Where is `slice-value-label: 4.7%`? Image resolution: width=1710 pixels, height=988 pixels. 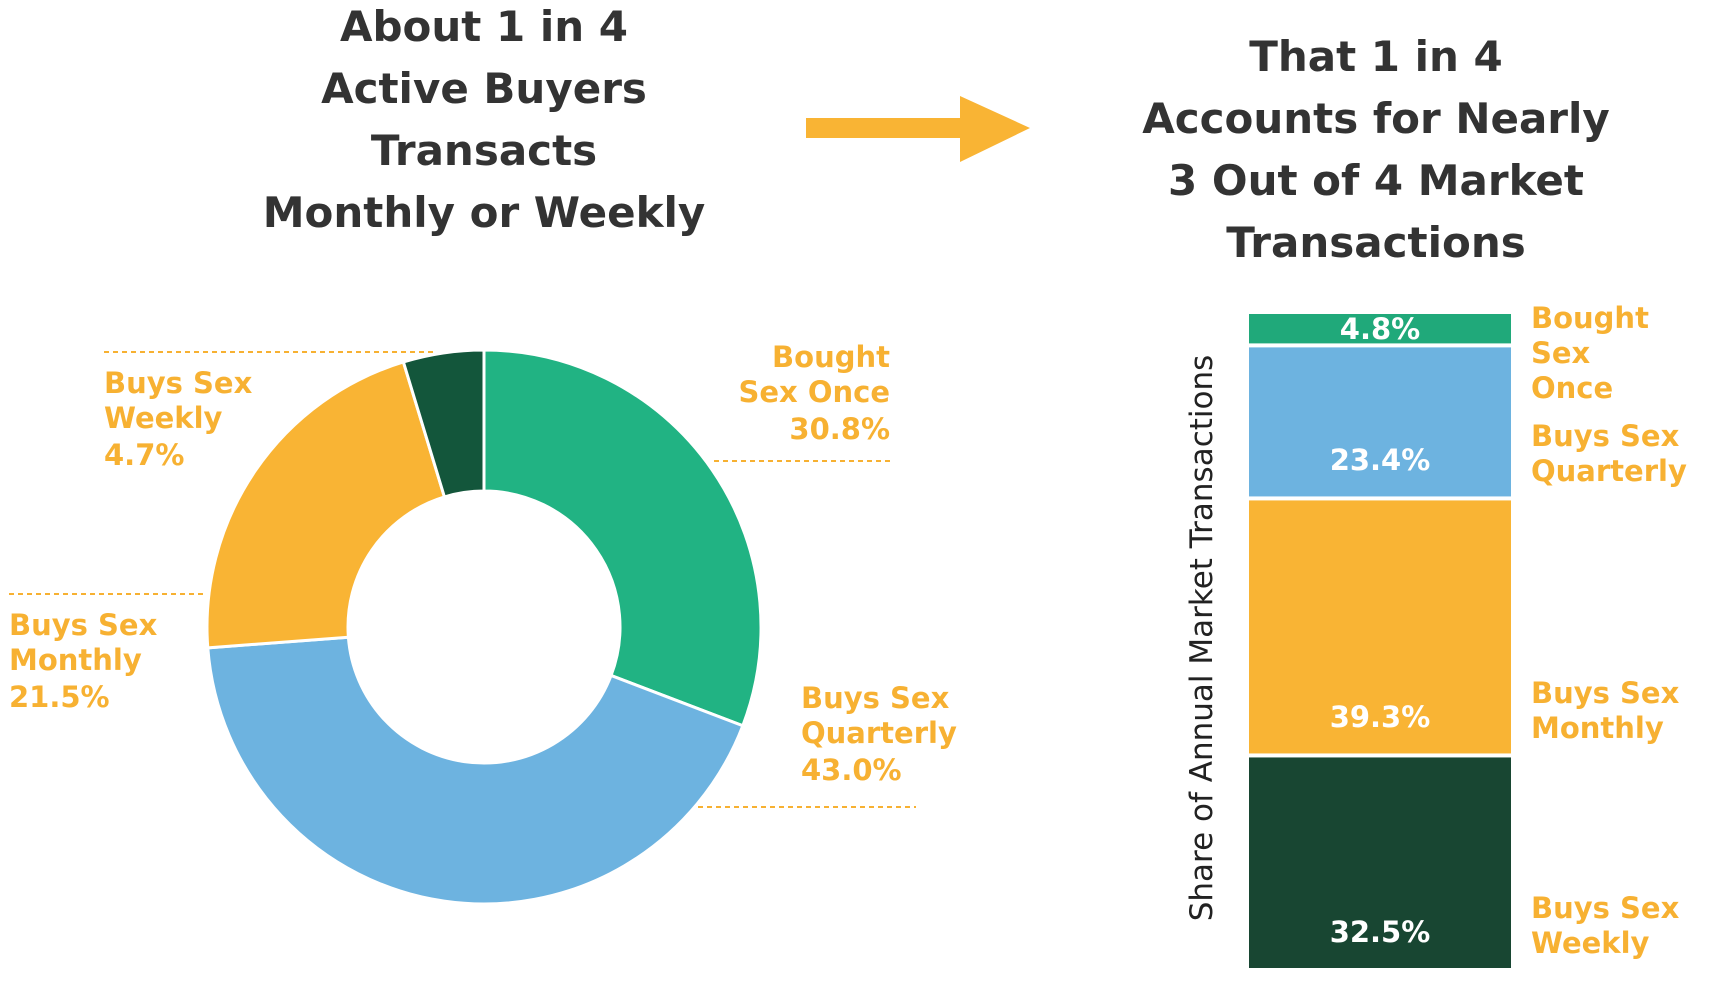 slice-value-label: 4.7% is located at coordinates (144, 455).